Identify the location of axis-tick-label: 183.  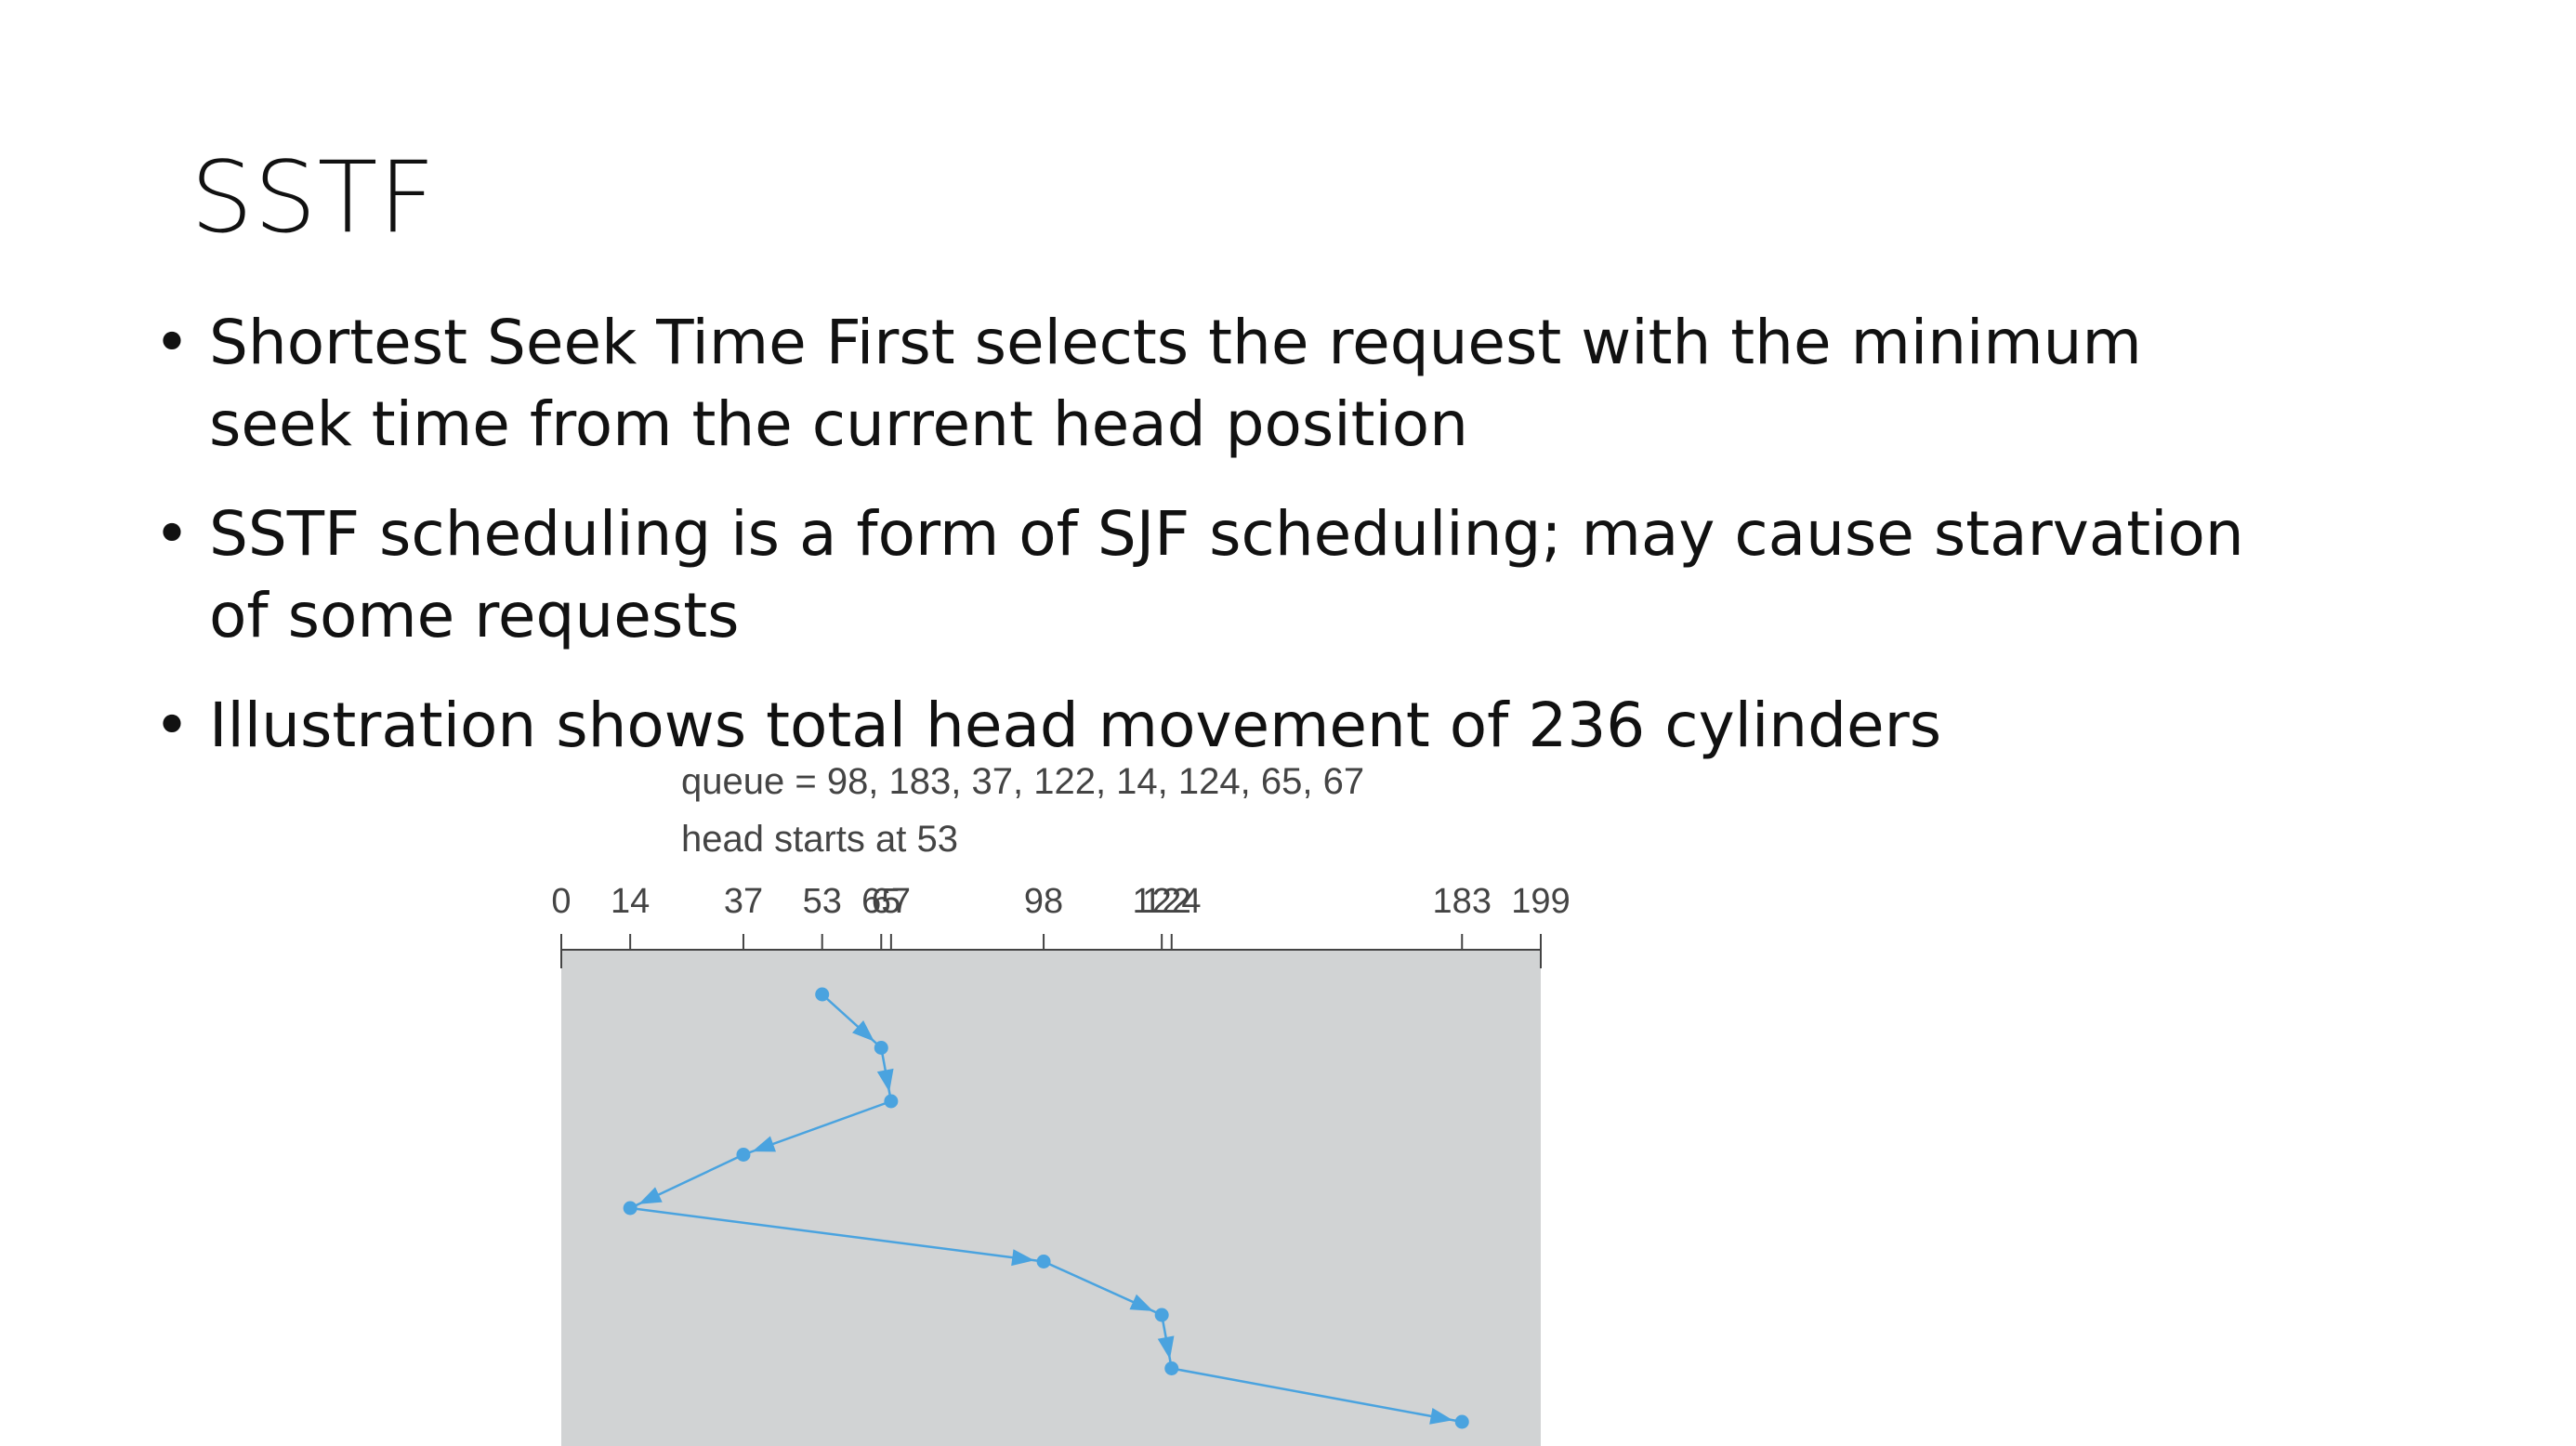
(1462, 901).